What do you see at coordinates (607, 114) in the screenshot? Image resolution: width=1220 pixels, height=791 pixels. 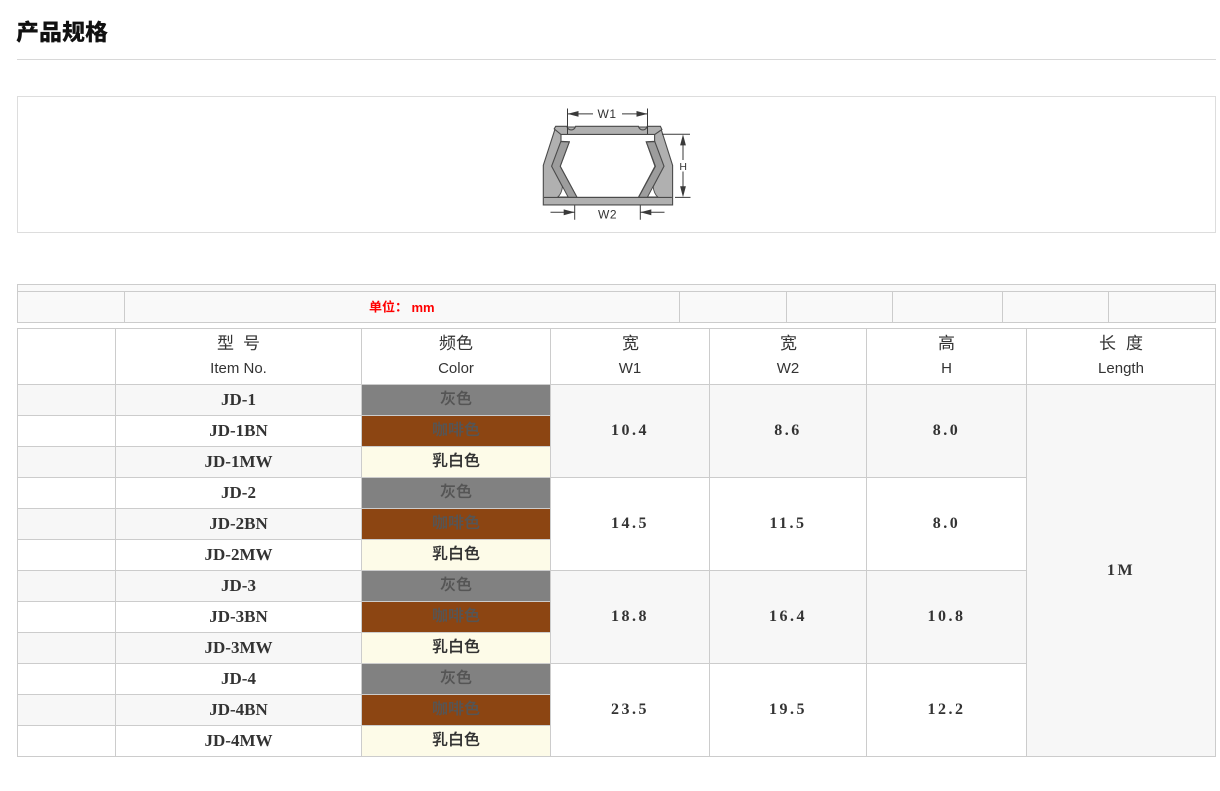 I see `svg-text: W1` at bounding box center [607, 114].